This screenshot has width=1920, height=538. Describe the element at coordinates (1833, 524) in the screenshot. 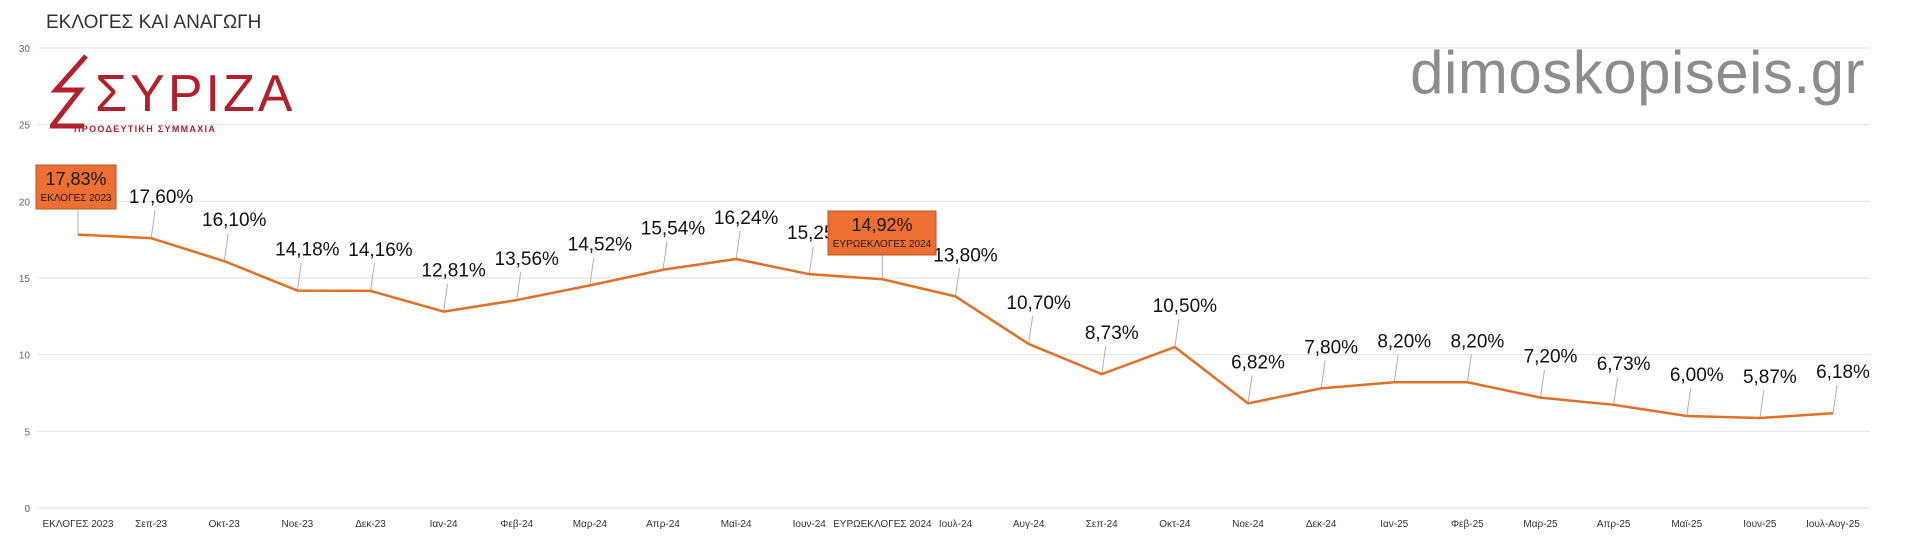

I see `x-tick-label: Ιουλ-Αυγ-25` at that location.